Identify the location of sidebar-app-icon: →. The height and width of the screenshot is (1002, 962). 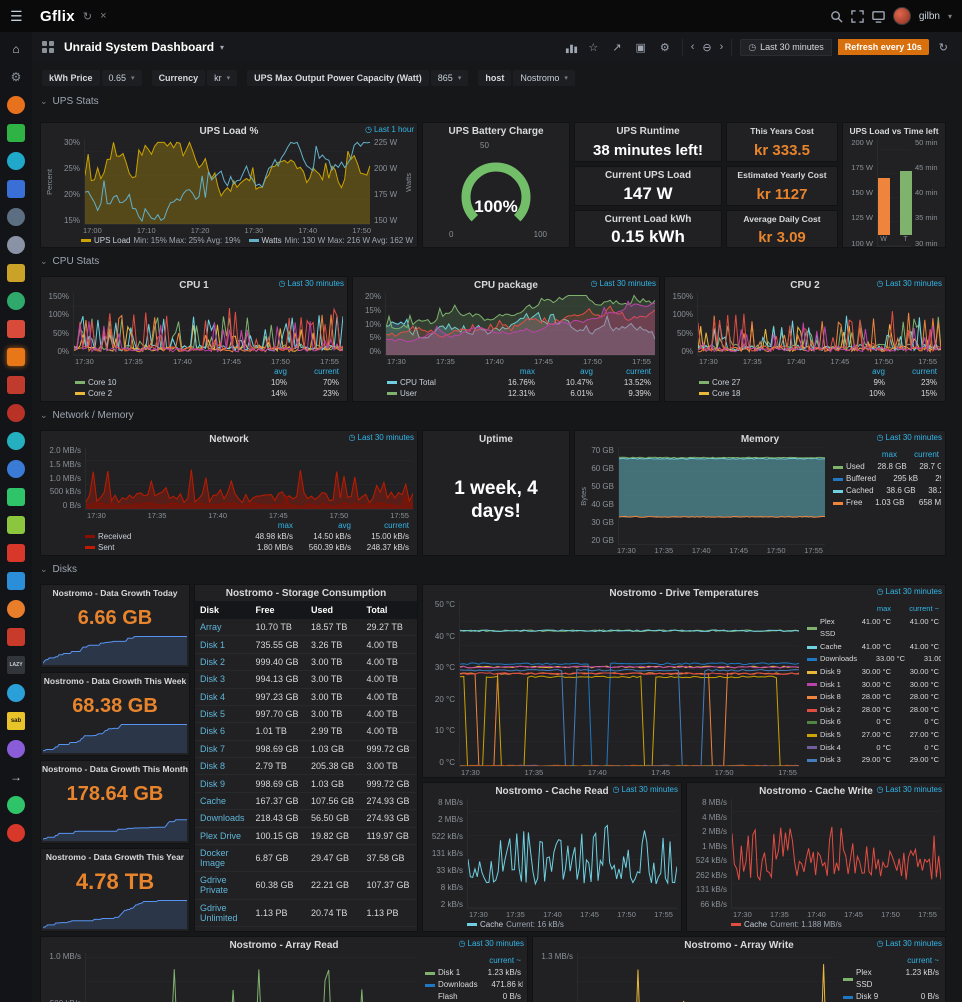
(16, 777).